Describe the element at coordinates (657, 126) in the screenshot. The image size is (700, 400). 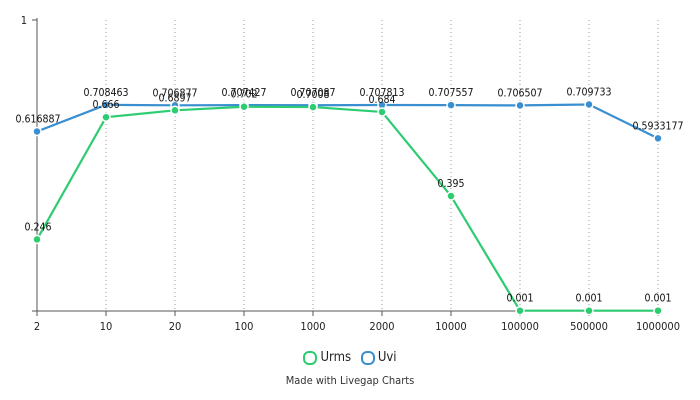
I see `data-label-uvi: 0.5933177` at that location.